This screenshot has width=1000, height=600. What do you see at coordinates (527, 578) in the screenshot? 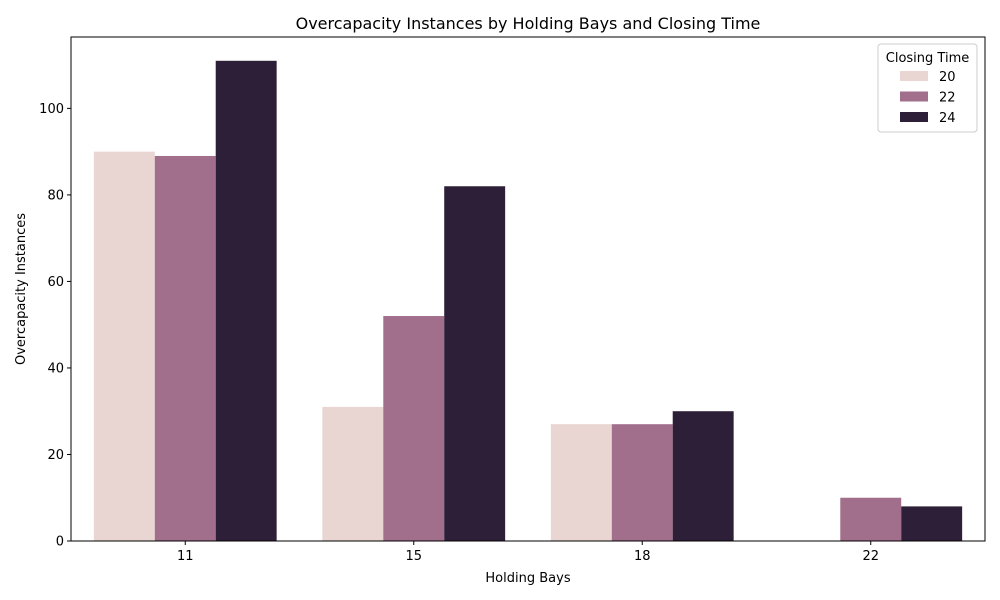
I see `x-axis-label: Holding Bays` at bounding box center [527, 578].